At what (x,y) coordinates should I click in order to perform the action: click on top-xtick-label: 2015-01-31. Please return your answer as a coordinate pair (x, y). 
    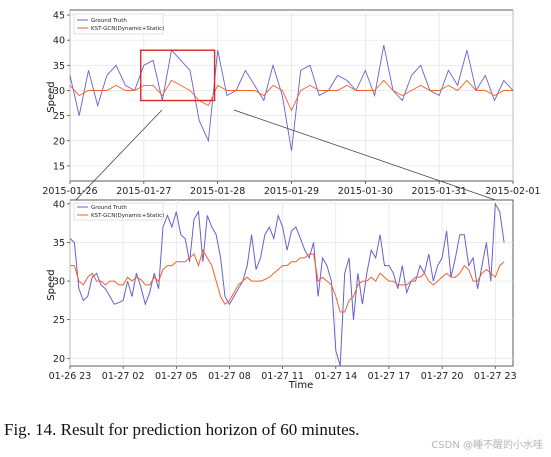
    Looking at the image, I should click on (439, 191).